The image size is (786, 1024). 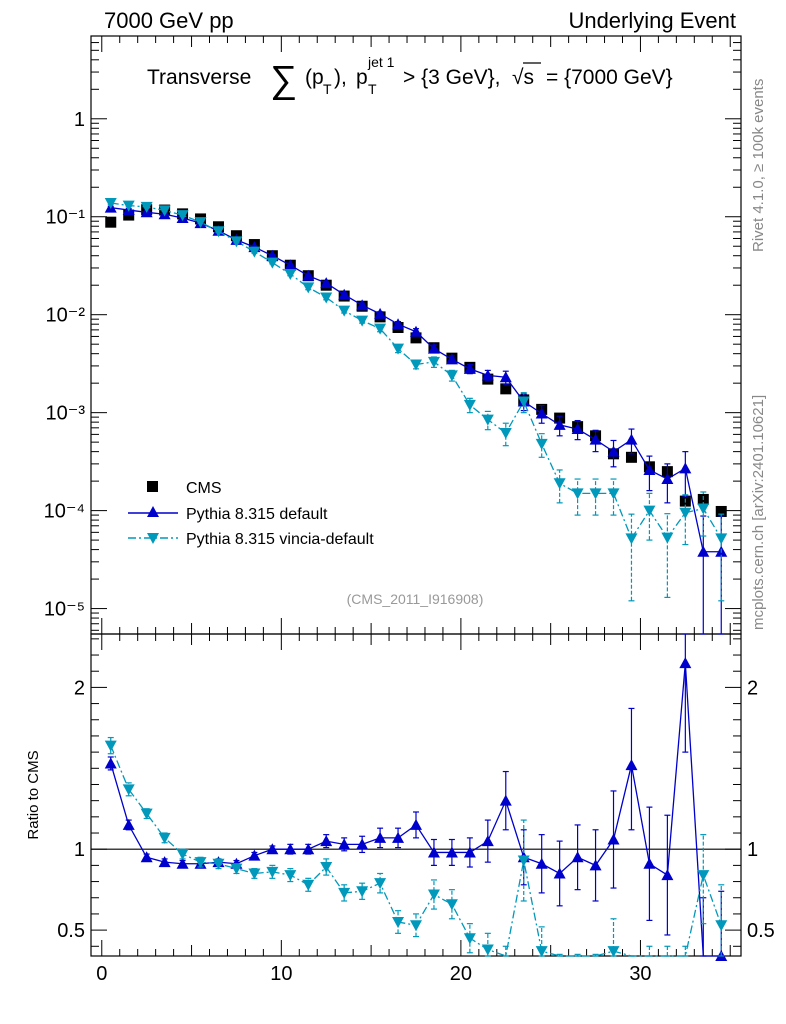 What do you see at coordinates (79, 850) in the screenshot?
I see `lower-y-tick-label: 1` at bounding box center [79, 850].